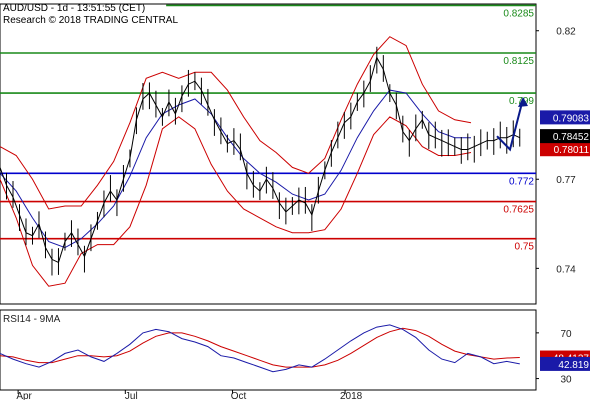 This screenshot has width=590, height=400. Describe the element at coordinates (566, 32) in the screenshot. I see `price-tick-label: 0.82` at that location.